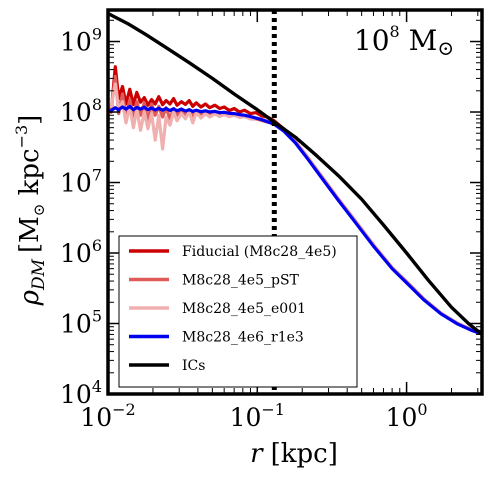 This screenshot has width=500, height=479. I want to click on legend-label-4: ICs, so click(193, 366).